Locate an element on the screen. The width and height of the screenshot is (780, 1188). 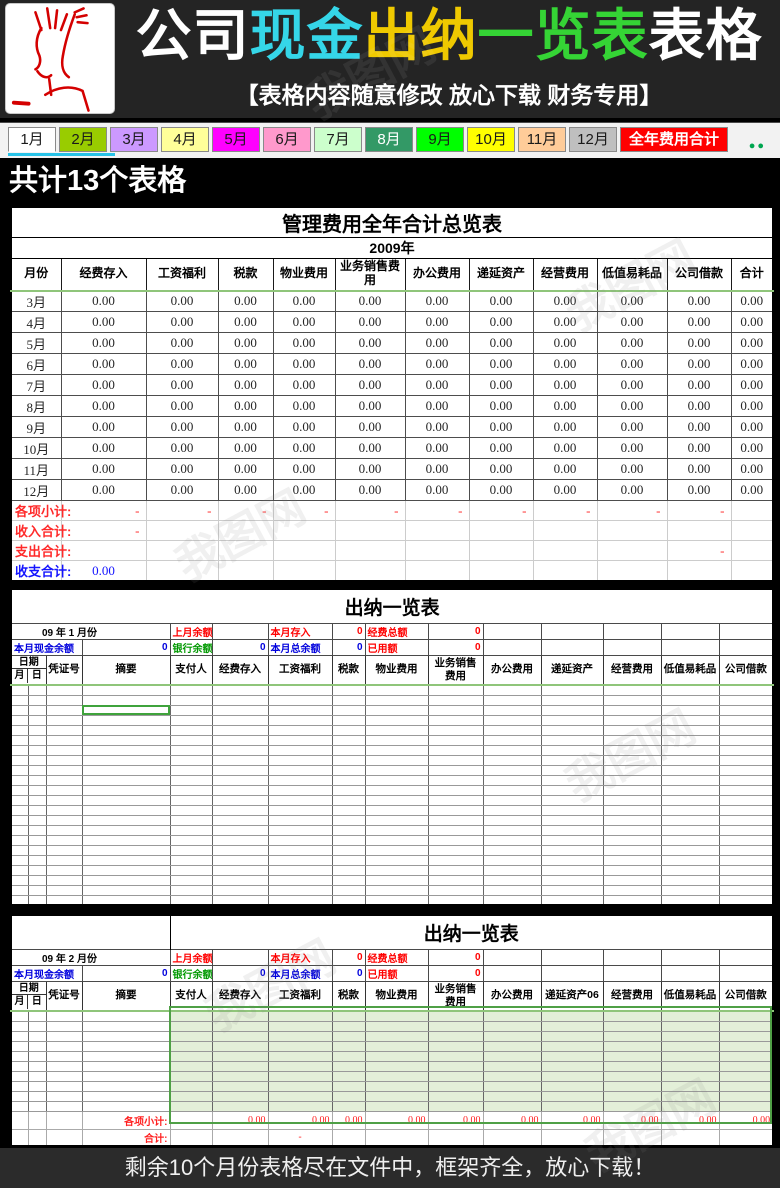
summary-value-cell: 0.00 is located at coordinates (103, 571).